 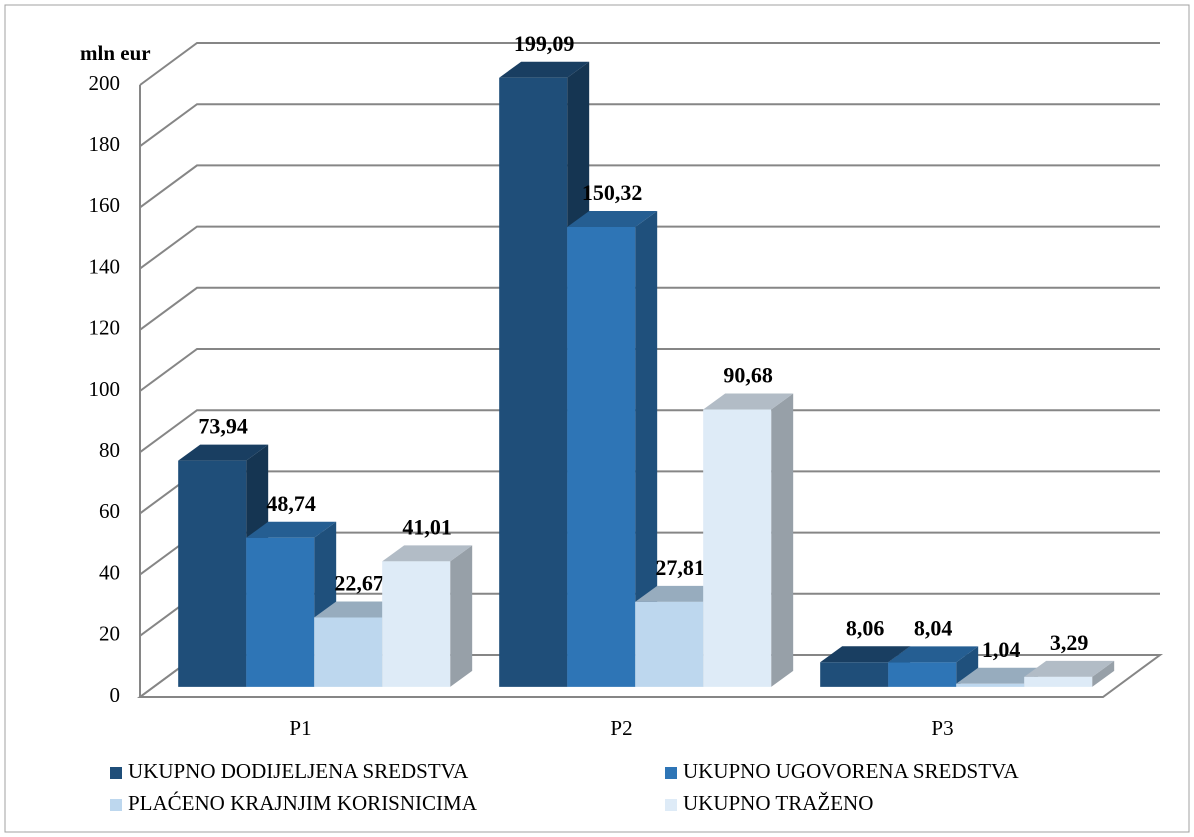 I want to click on value-label: 90,68, so click(x=748, y=374).